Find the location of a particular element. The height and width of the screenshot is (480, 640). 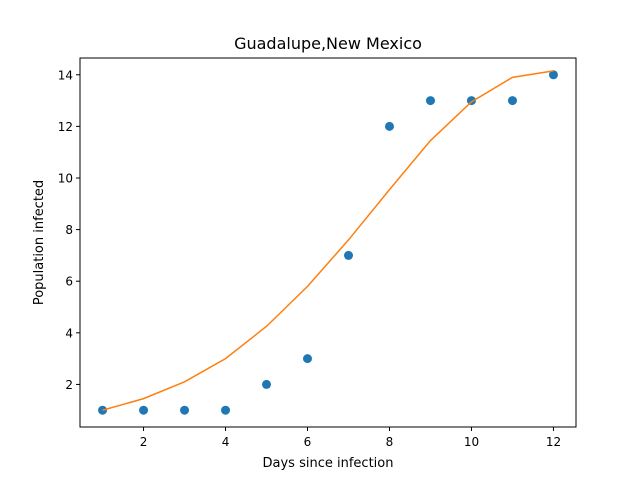

y-axis-label: Population infected is located at coordinates (39, 242).